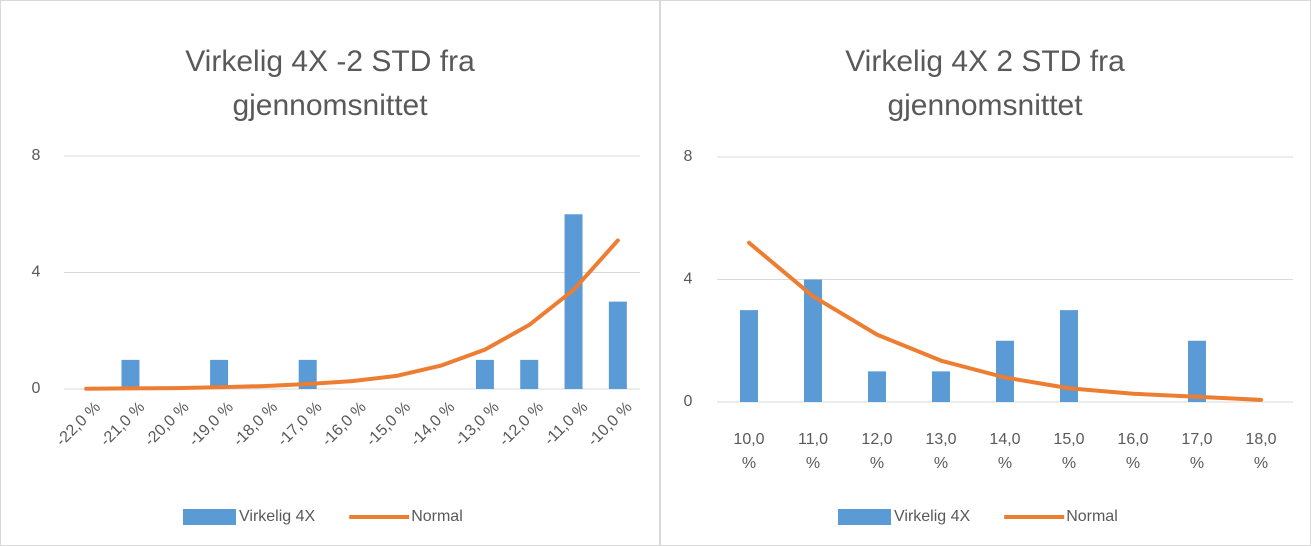 The width and height of the screenshot is (1311, 546). I want to click on x-tick-label: 18,0 %, so click(1261, 451).